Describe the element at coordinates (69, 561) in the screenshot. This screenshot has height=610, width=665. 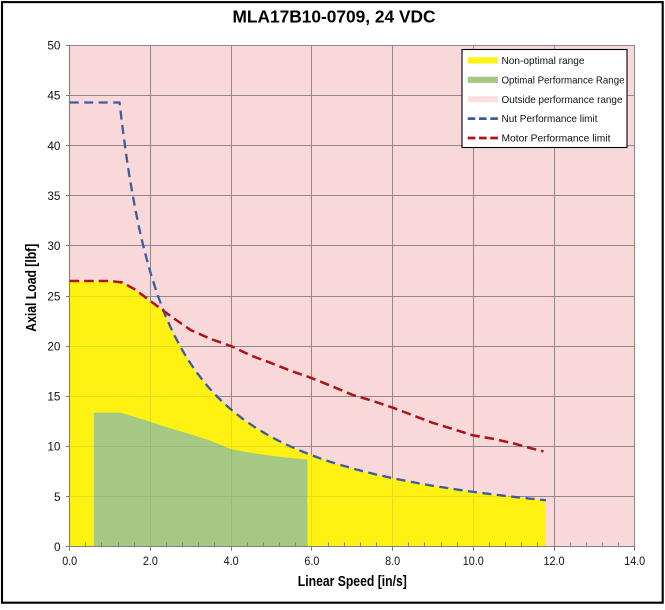
I see `svg-text: 0.0` at that location.